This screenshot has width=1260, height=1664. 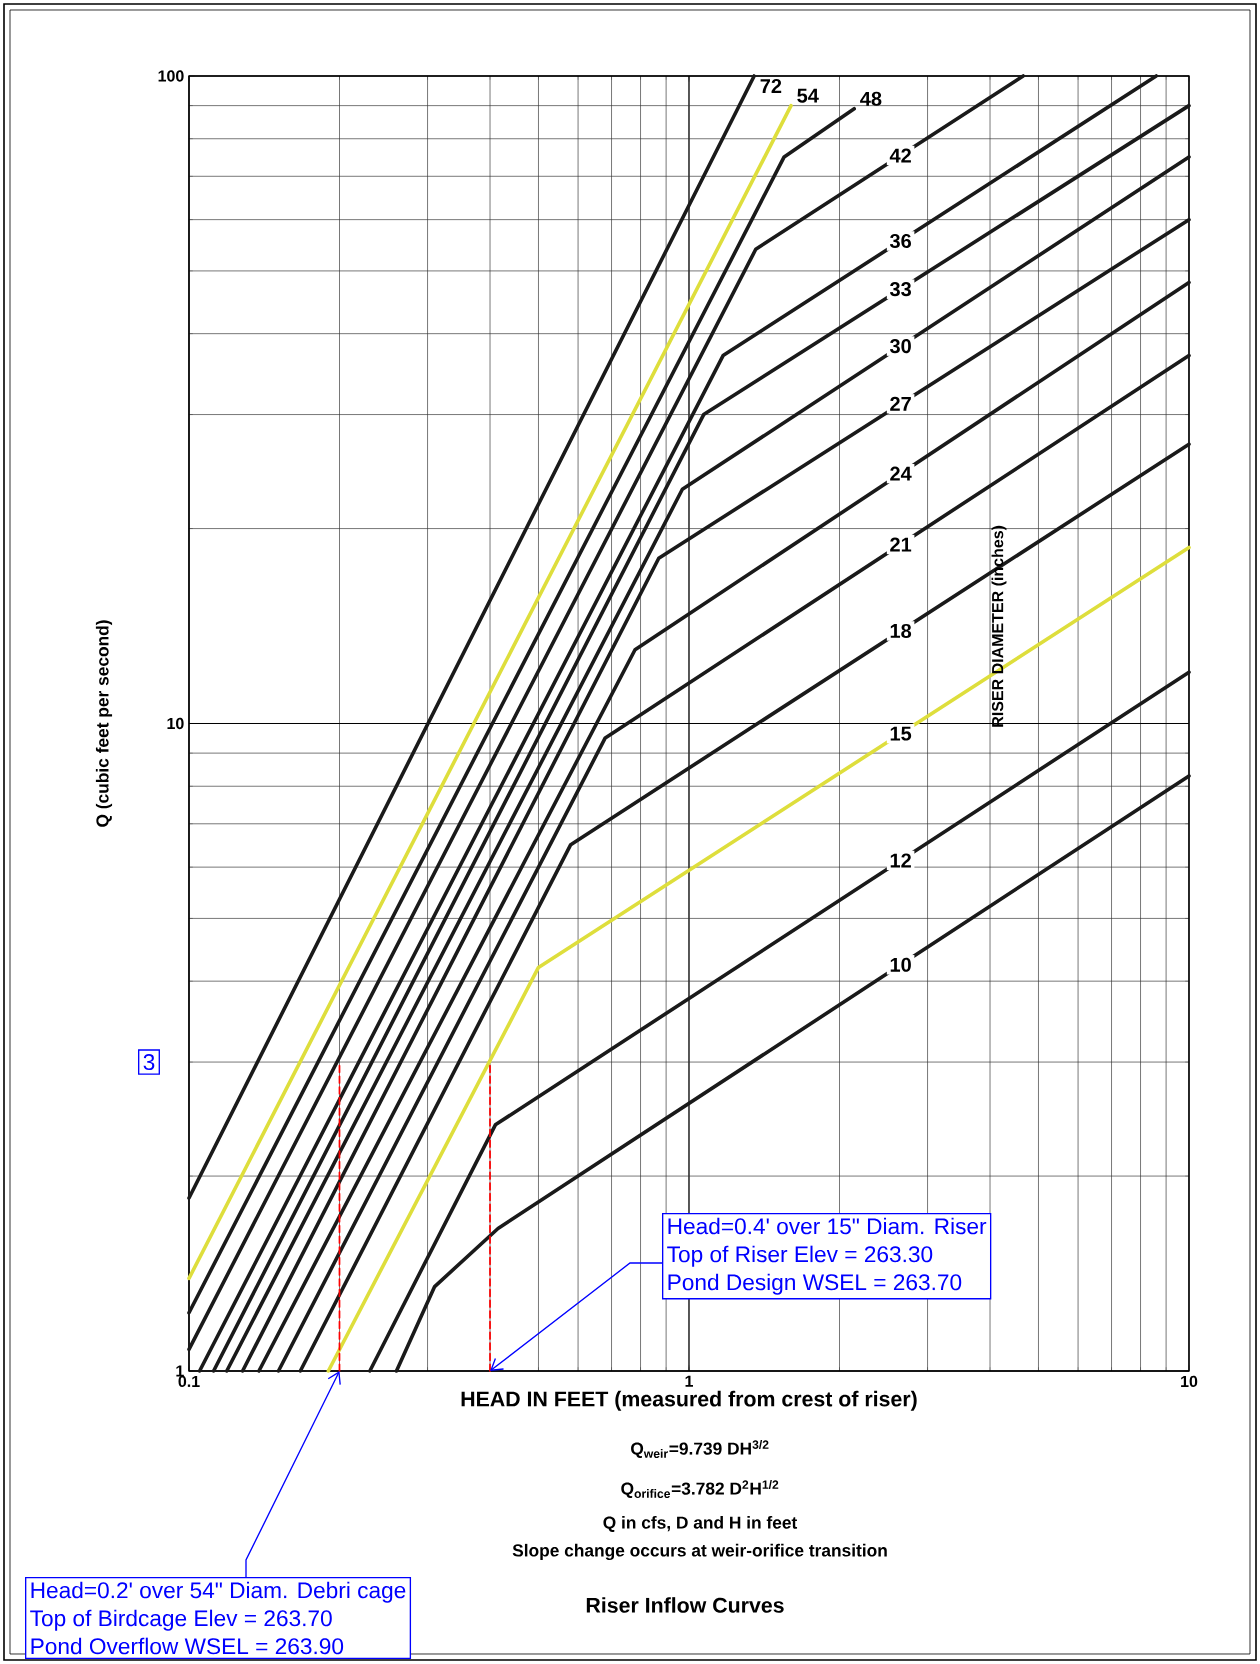 I want to click on series-label: 33, so click(x=900, y=289).